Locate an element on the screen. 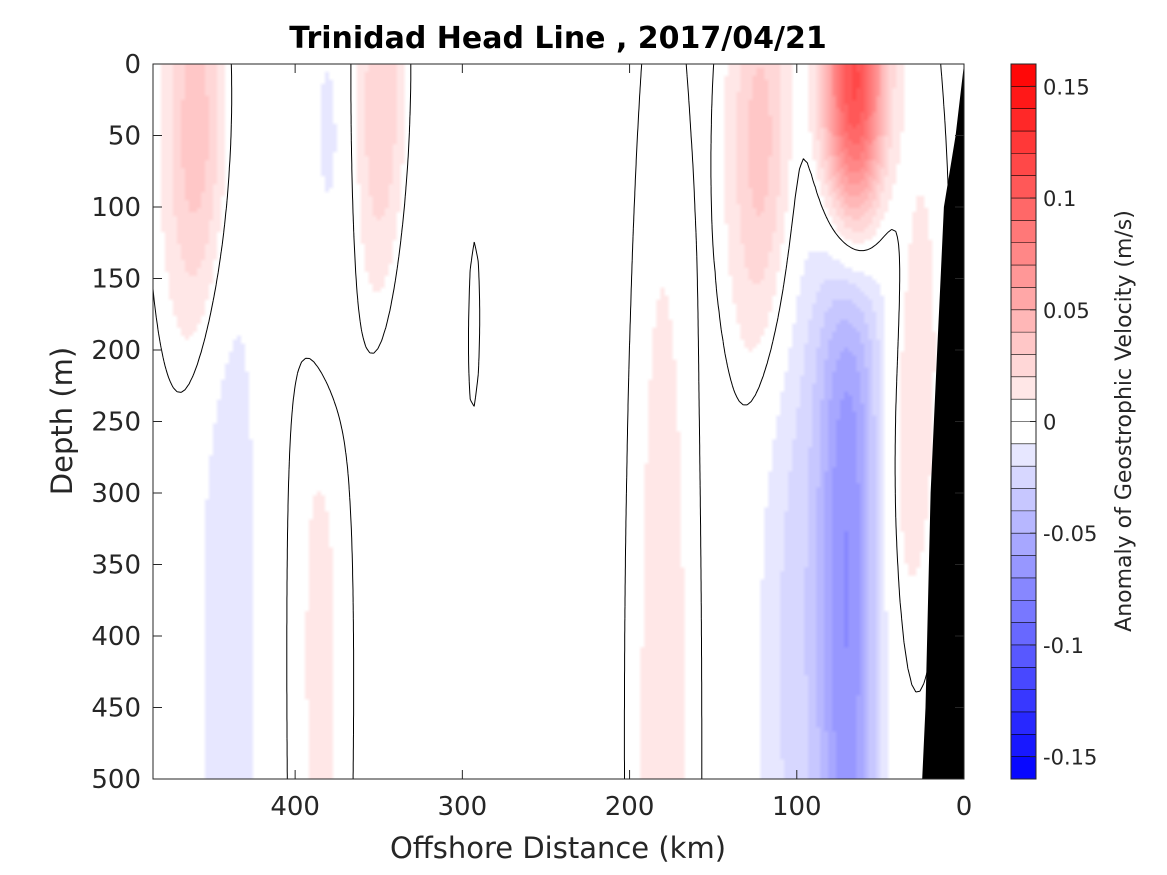 Image resolution: width=1167 pixels, height=875 pixels. y-tick-label: 250 is located at coordinates (116, 423).